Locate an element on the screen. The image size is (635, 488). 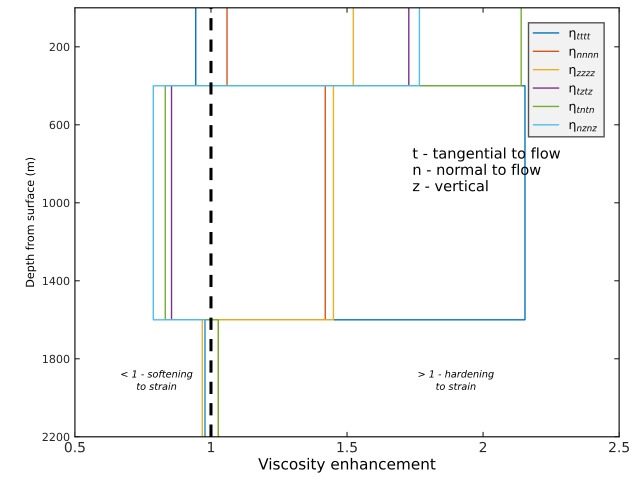
x-tick-label: 2 is located at coordinates (483, 447).